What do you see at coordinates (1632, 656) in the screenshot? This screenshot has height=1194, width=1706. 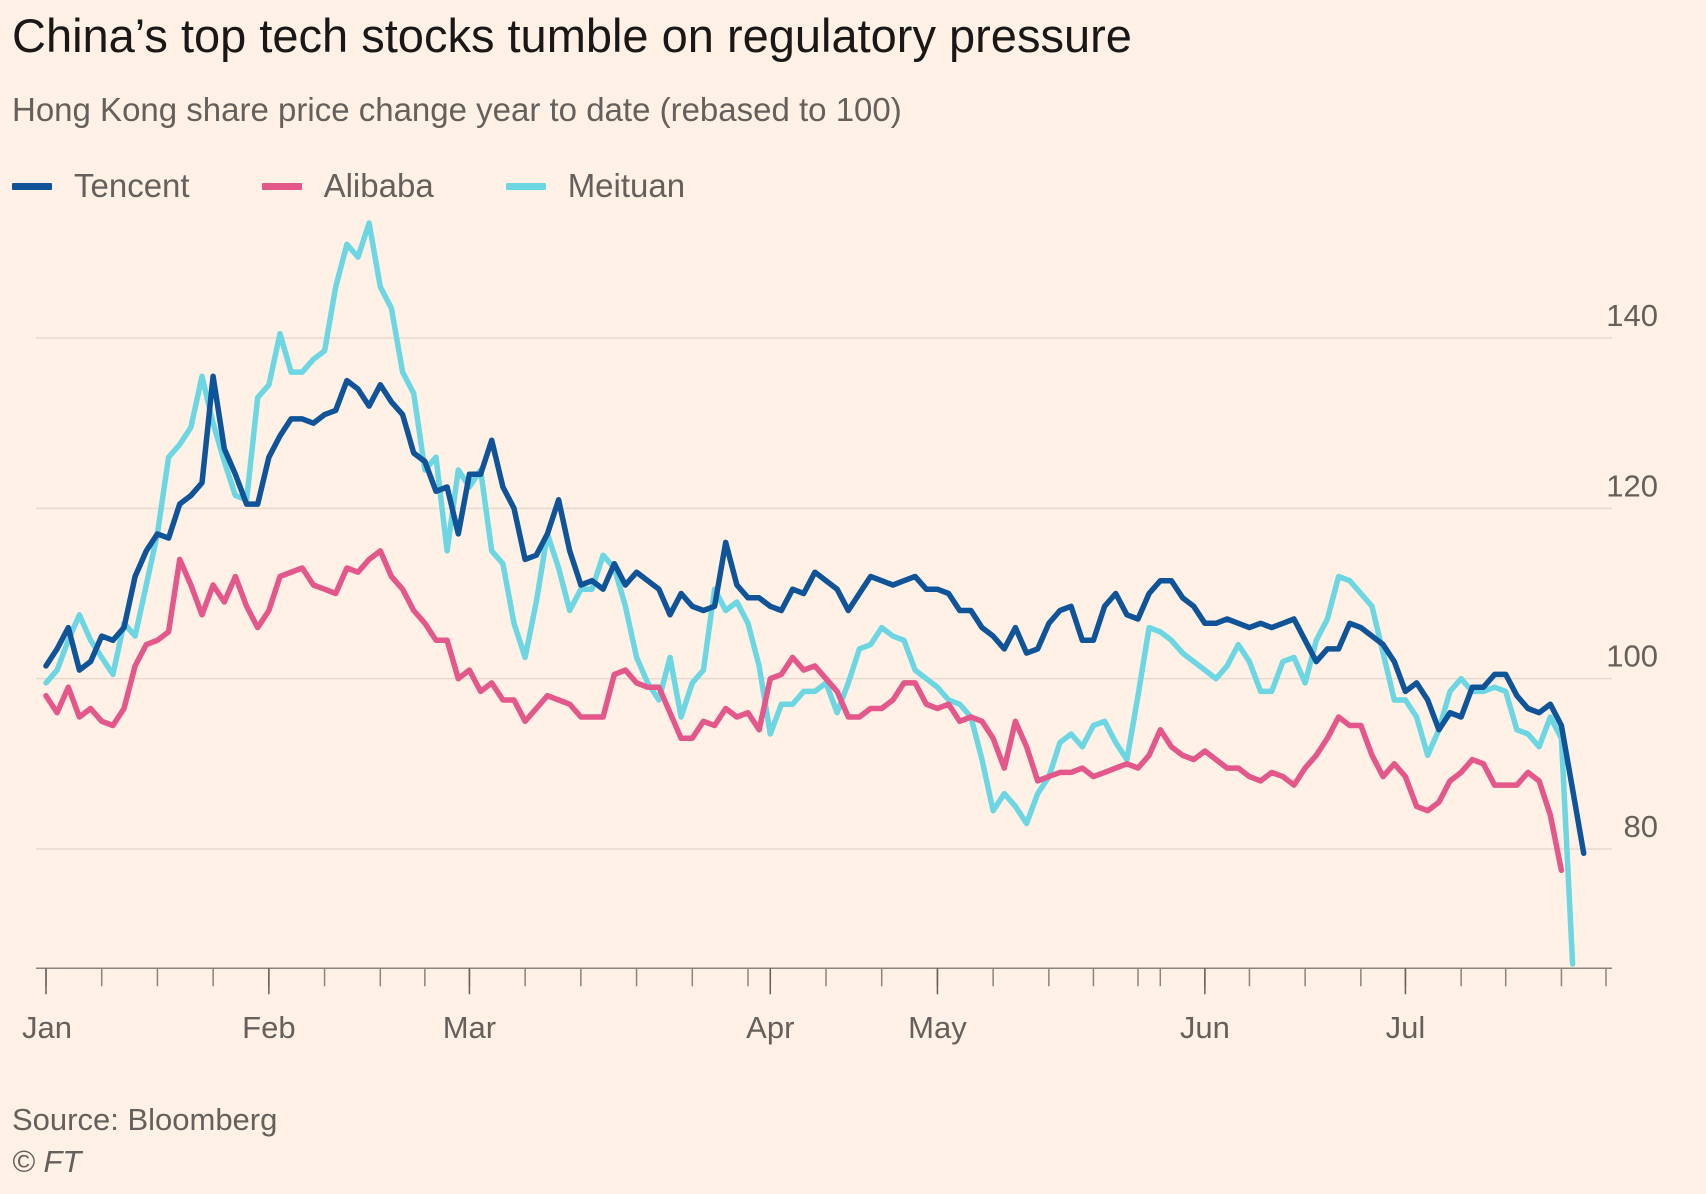 I see `y-tick-label-100: 100` at bounding box center [1632, 656].